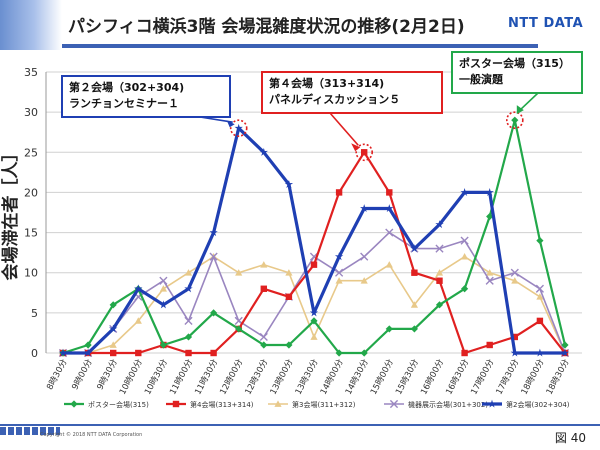 This screenshot has height=450, width=600. What do you see at coordinates (10, 213) in the screenshot?
I see `y-axis-label: 会場滞在者［人］` at bounding box center [10, 213].